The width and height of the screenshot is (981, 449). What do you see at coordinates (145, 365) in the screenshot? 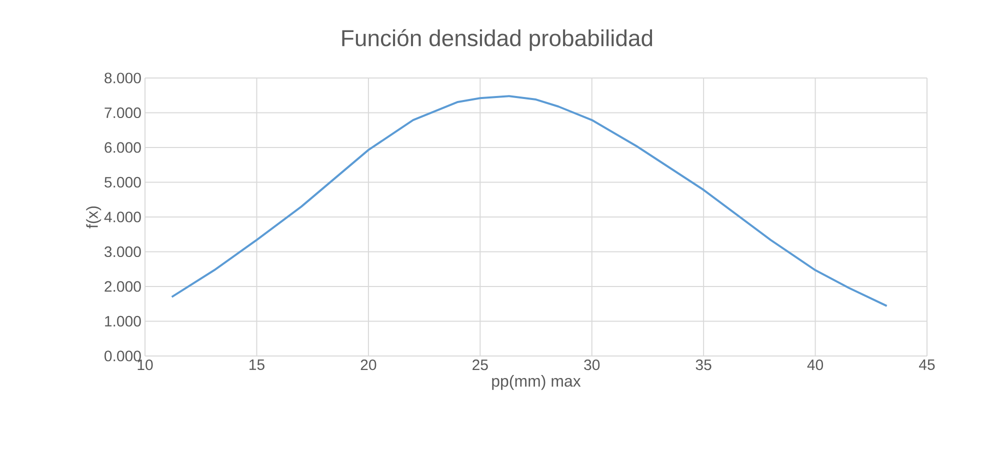
I see `x-tick-label: 10` at bounding box center [145, 365].